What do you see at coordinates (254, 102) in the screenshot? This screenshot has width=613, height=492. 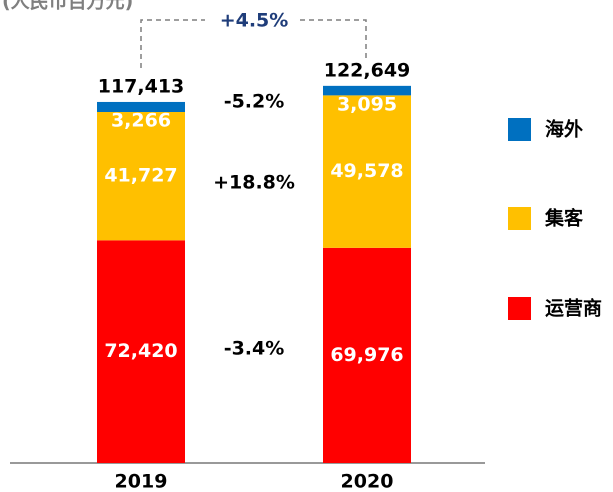 I see `change-label: -5.2%` at bounding box center [254, 102].